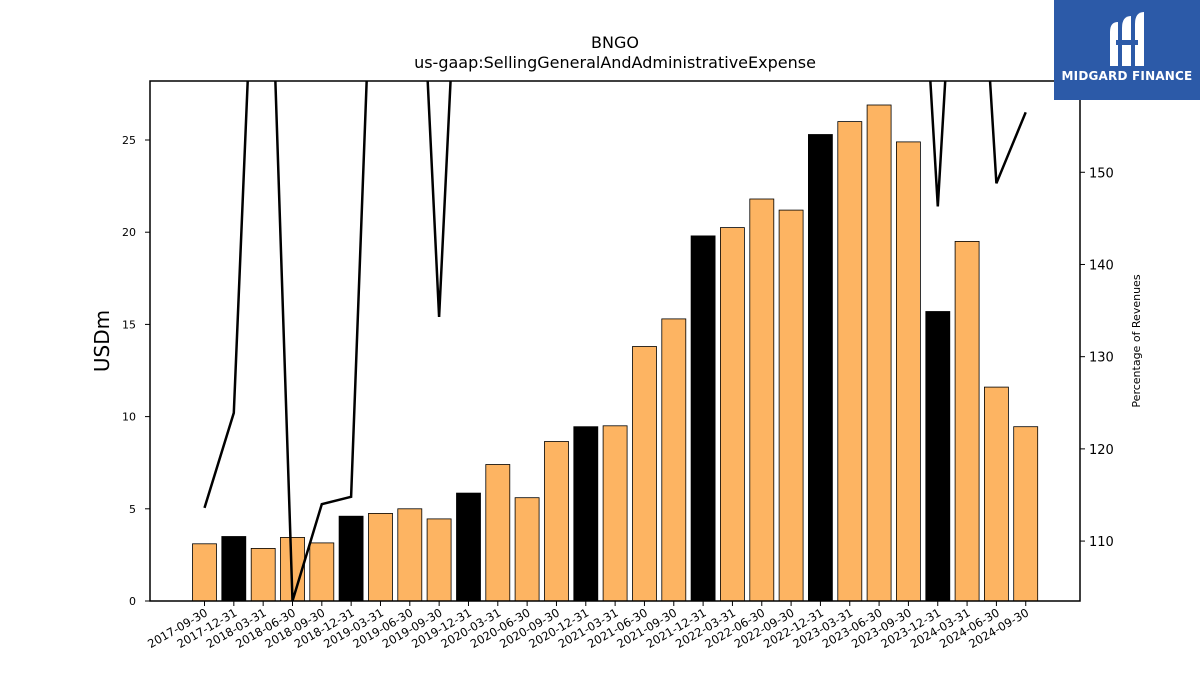 The height and width of the screenshot is (675, 1200). What do you see at coordinates (1101, 265) in the screenshot?
I see `y2-tick-label: 140` at bounding box center [1101, 265].